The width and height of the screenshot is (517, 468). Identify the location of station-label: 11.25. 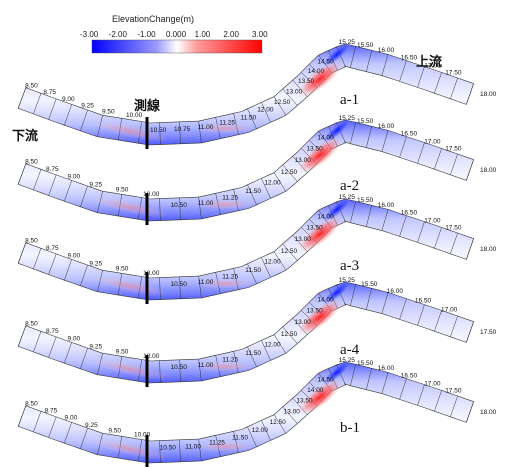
(227, 122).